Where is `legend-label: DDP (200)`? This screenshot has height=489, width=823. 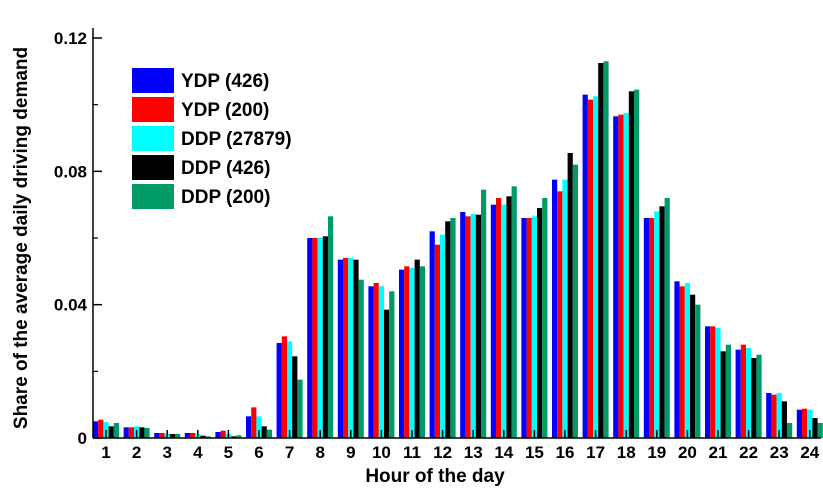
legend-label: DDP (200) is located at coordinates (225, 197).